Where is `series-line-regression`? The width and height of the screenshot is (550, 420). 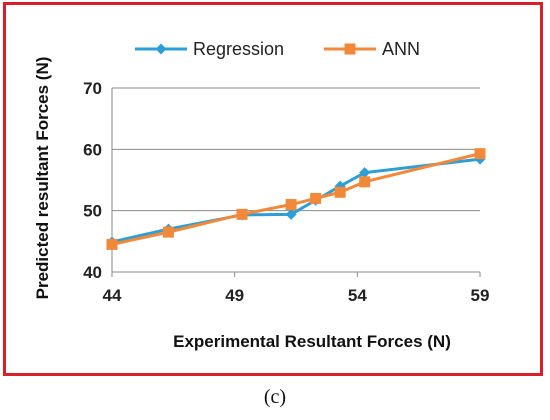
series-line-regression is located at coordinates (296, 200).